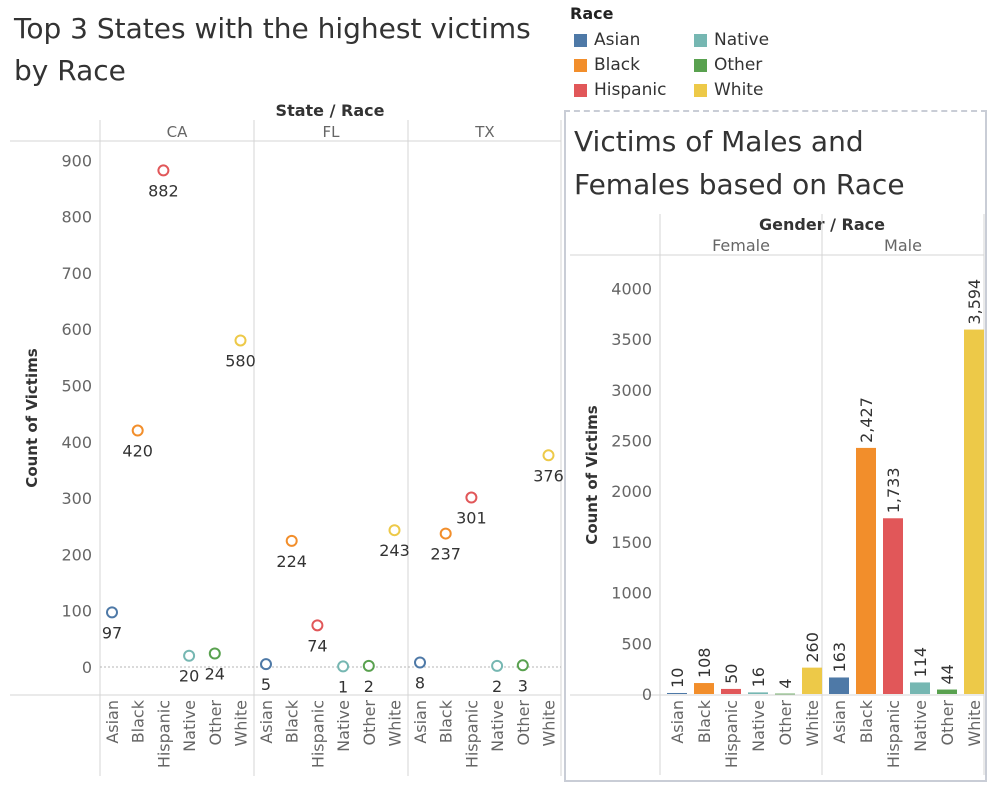  Describe the element at coordinates (76, 273) in the screenshot. I see `y-tick-label: 700` at that location.